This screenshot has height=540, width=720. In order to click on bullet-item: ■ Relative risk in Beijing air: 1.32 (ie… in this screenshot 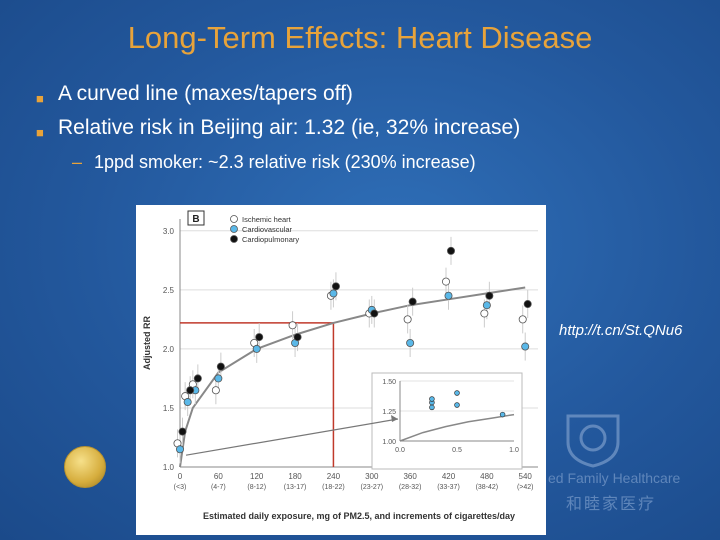, I will do `click(371, 131)`.